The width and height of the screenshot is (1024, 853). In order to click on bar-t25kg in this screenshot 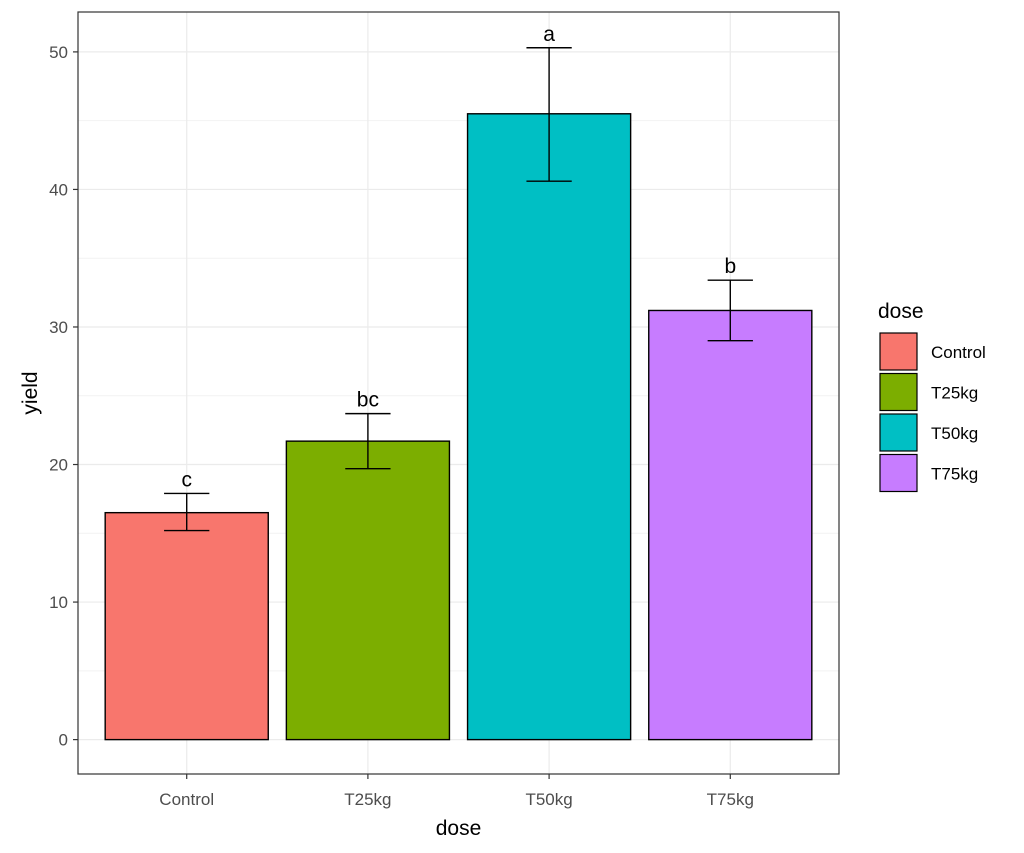, I will do `click(368, 590)`.